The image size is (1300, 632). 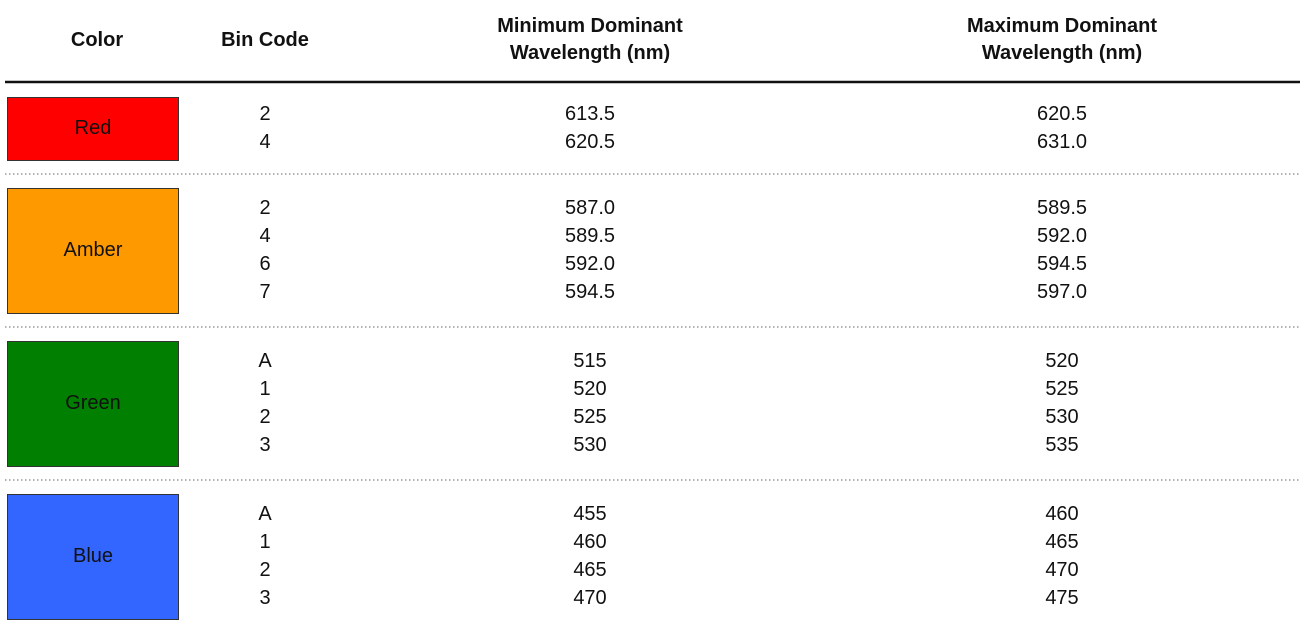 I want to click on header-cell: Bin Code, so click(x=265, y=39).